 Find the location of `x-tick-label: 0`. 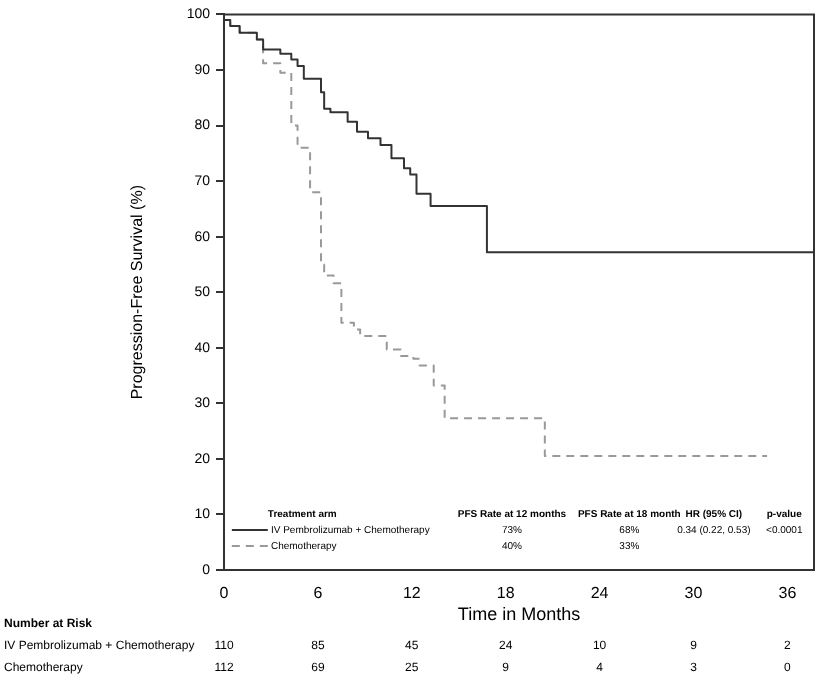

x-tick-label: 0 is located at coordinates (224, 593).